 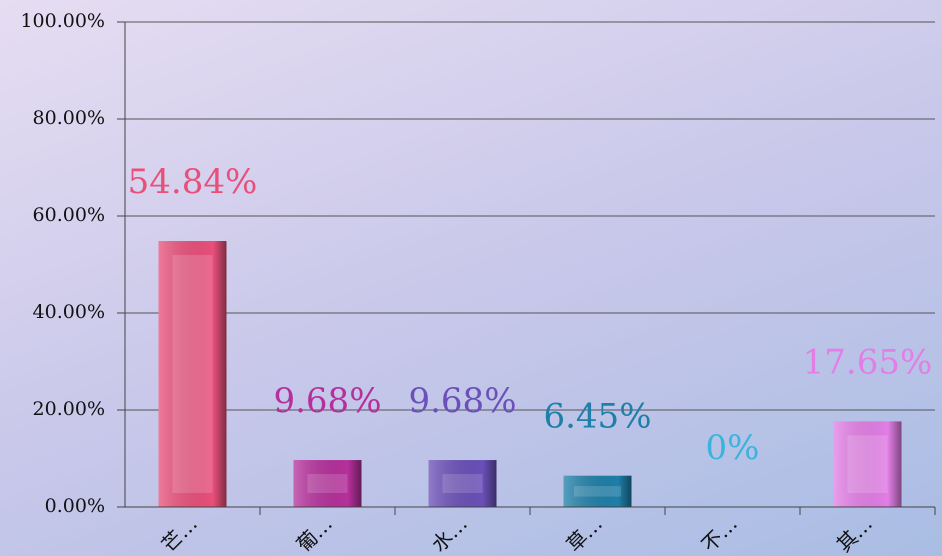 What do you see at coordinates (75, 506) in the screenshot?
I see `y-tick-label: 0.00%` at bounding box center [75, 506].